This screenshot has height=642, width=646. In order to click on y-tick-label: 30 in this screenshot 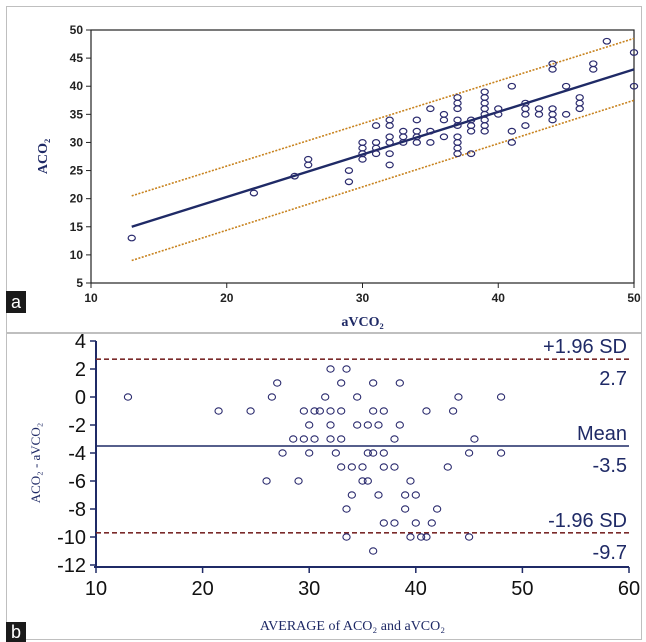, I will do `click(77, 142)`.